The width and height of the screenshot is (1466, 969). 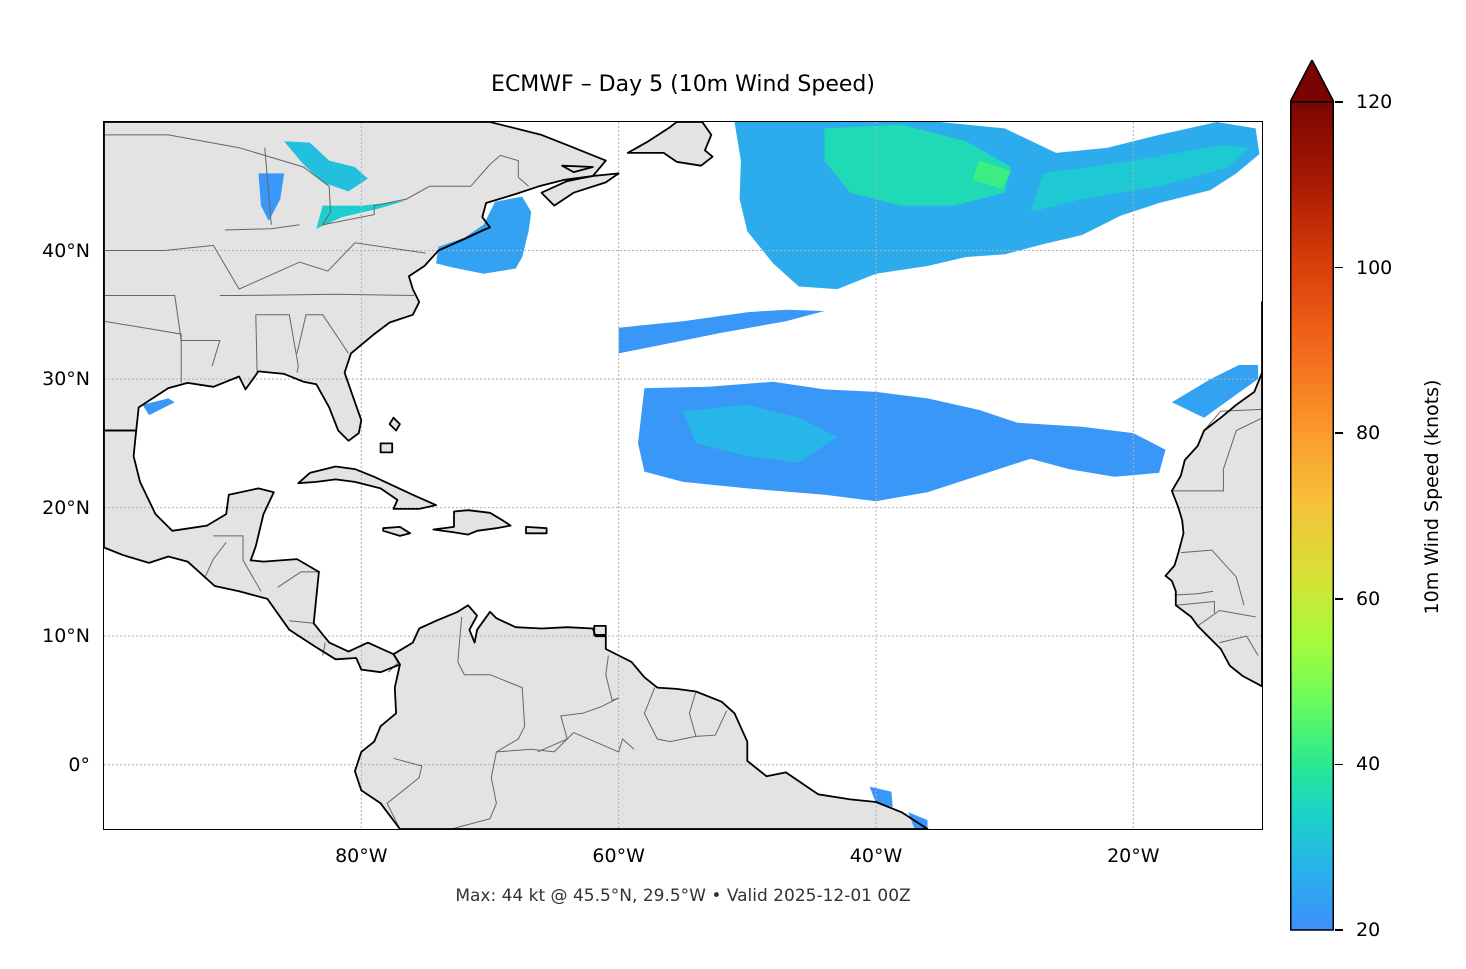 What do you see at coordinates (1312, 516) in the screenshot?
I see `colorbar-gradient` at bounding box center [1312, 516].